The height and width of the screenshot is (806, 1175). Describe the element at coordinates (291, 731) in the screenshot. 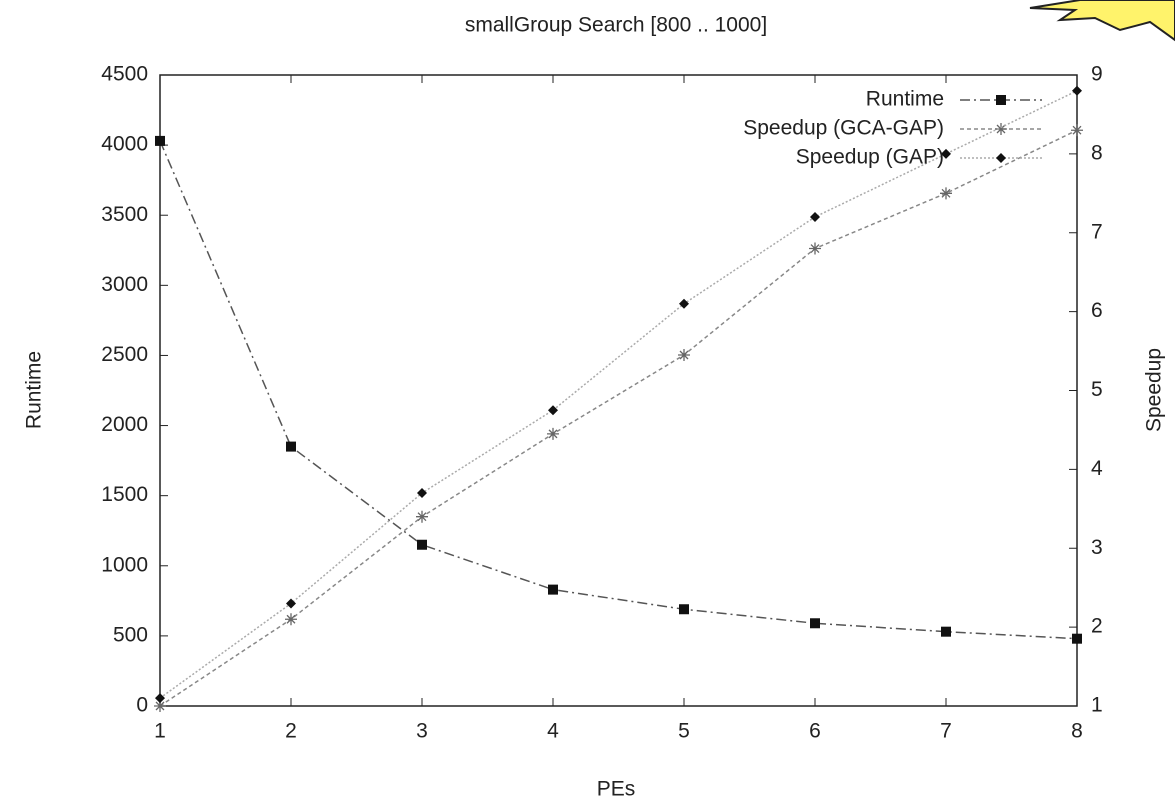

I see `x-tick-label: 2` at that location.